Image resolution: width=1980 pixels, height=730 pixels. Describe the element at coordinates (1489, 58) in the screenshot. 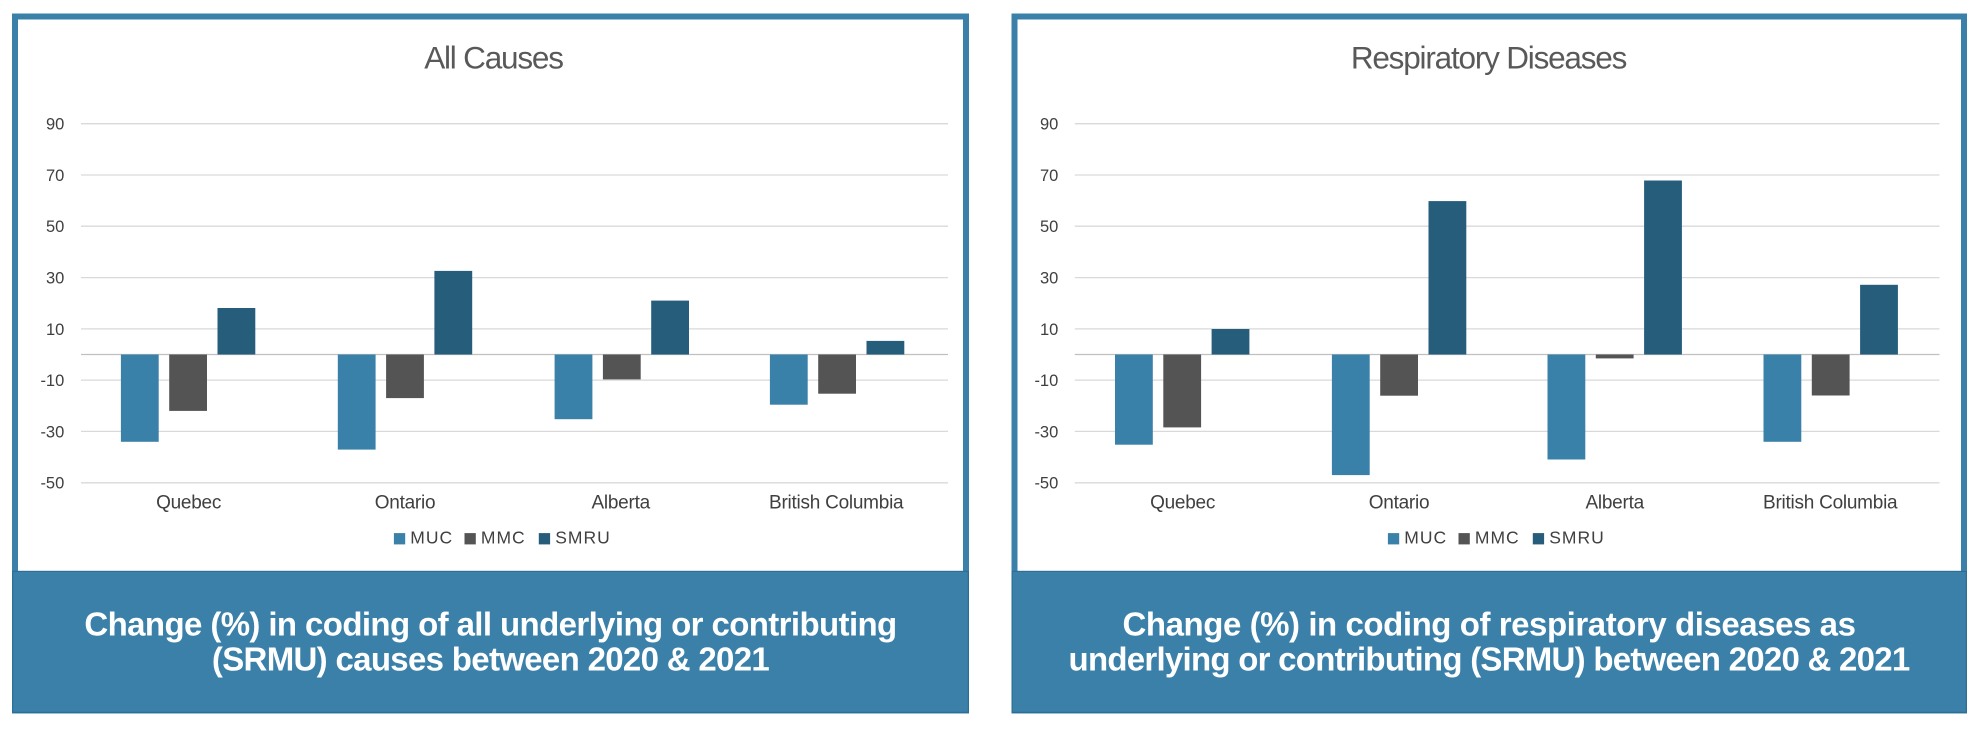

I see `svg-text: Respiratory Diseases` at that location.